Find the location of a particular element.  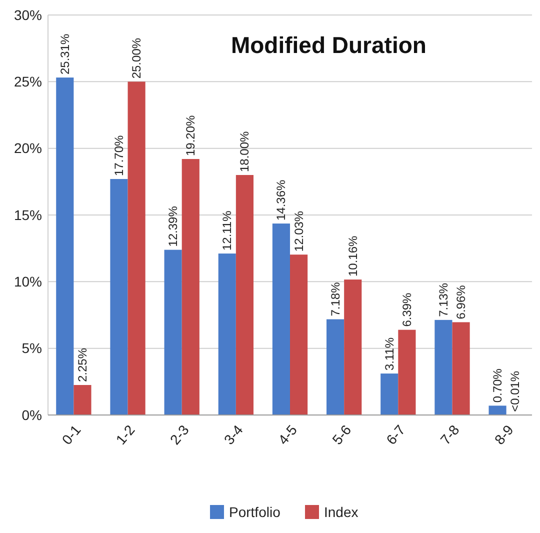

data-label: 25.31% is located at coordinates (65, 54).